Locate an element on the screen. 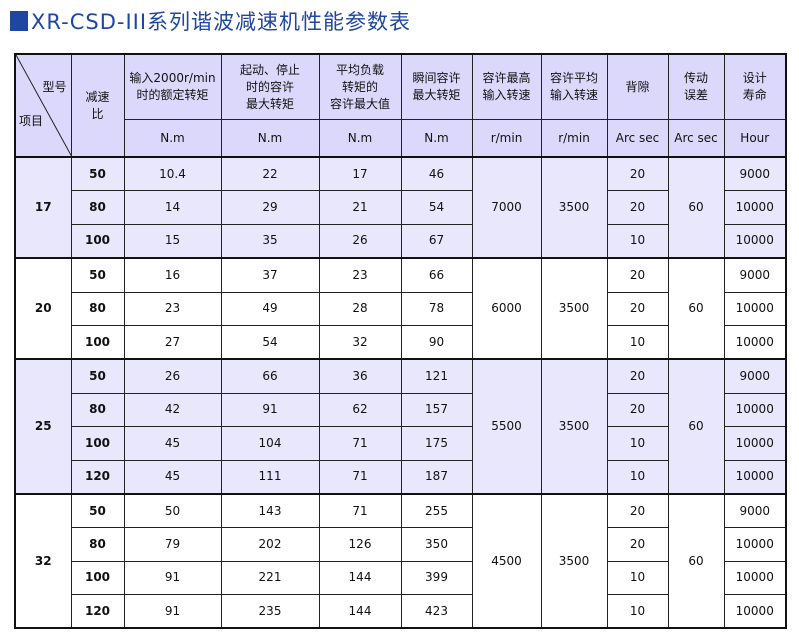 This screenshot has width=799, height=641. corner-header-cell: 型号 项目 is located at coordinates (43, 105).